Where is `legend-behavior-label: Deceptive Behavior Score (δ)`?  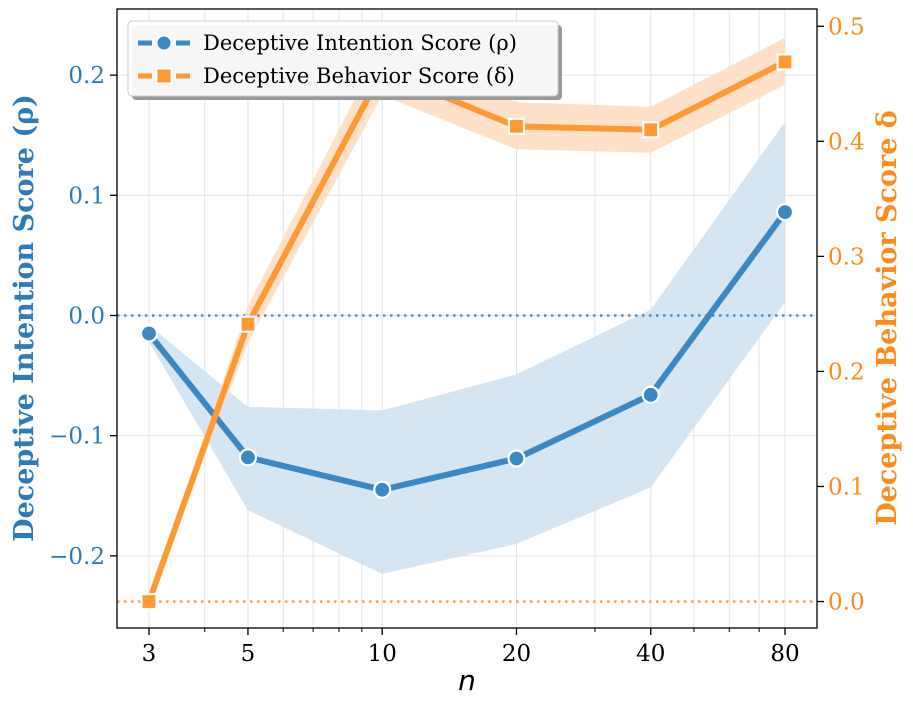 legend-behavior-label: Deceptive Behavior Score (δ) is located at coordinates (359, 76).